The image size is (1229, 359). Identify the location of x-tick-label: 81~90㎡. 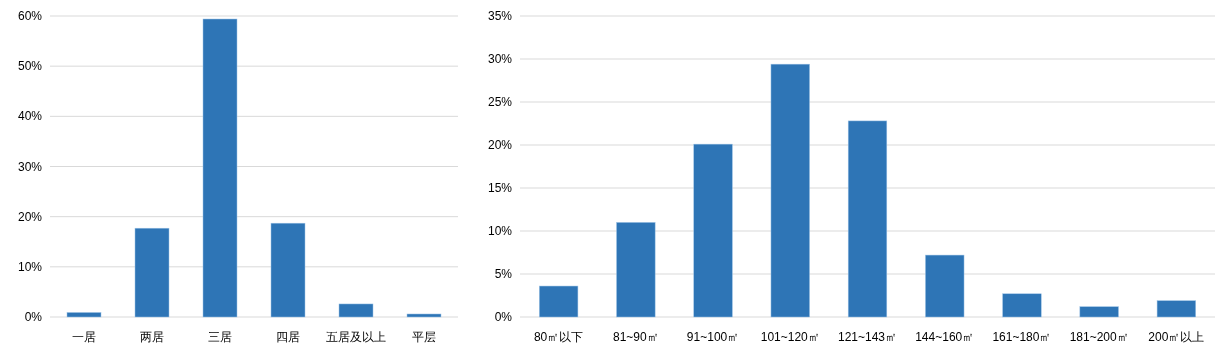
(635, 337).